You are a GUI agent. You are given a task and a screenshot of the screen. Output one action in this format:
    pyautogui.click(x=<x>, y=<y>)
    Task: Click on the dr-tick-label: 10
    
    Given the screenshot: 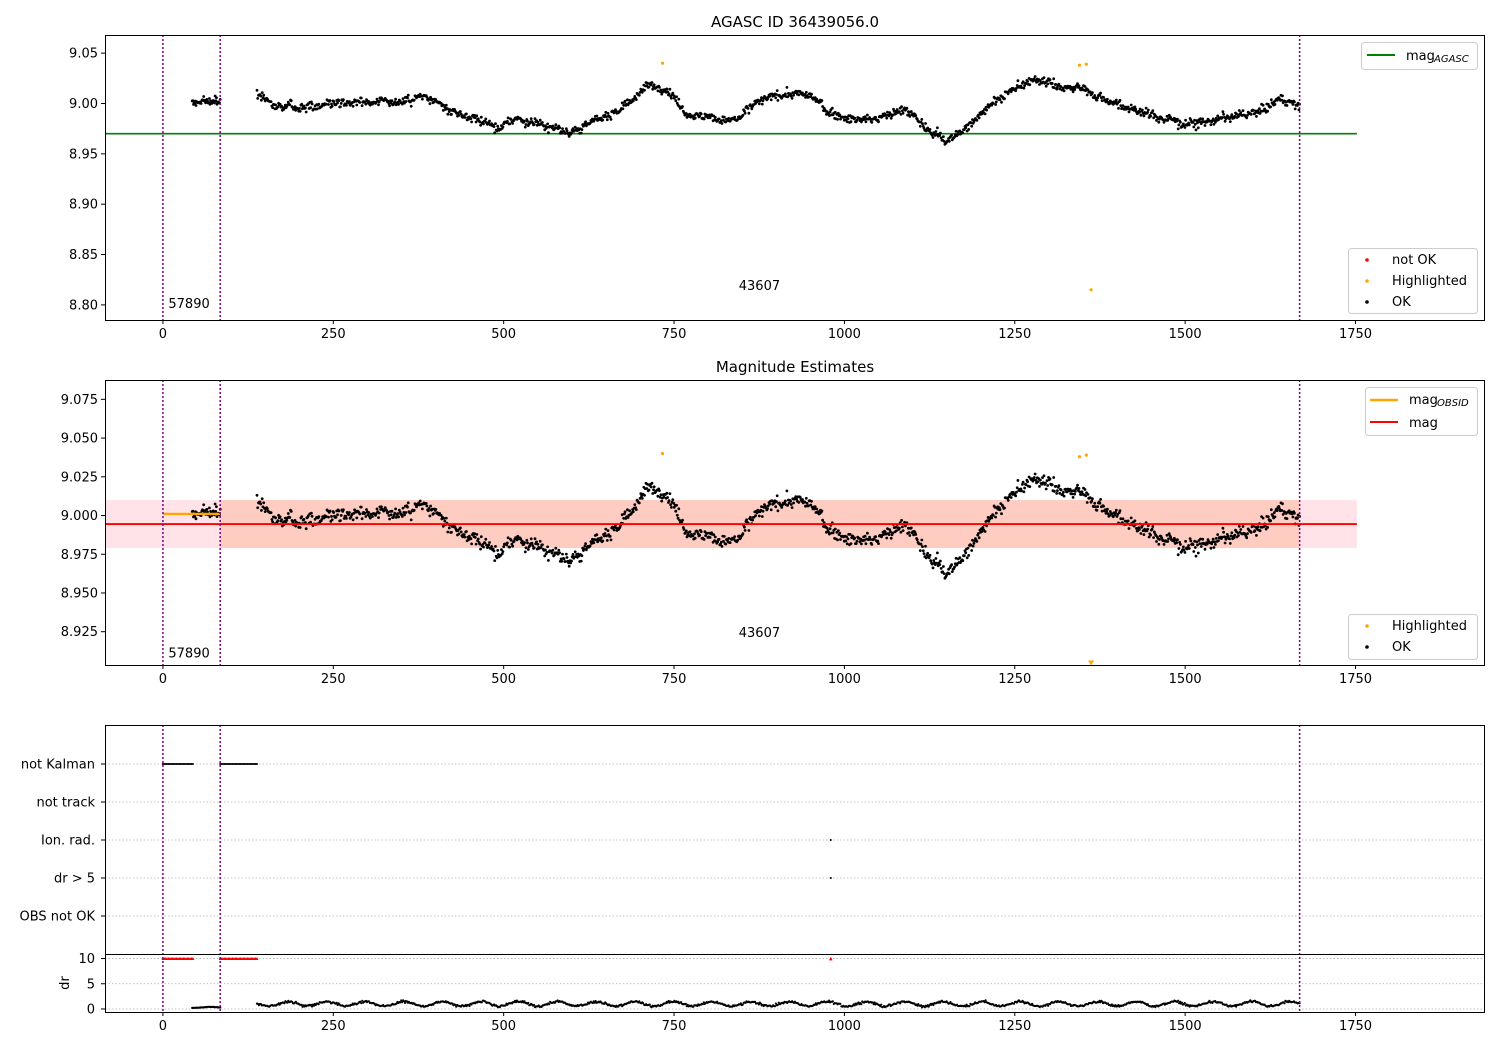 What is the action you would take?
    pyautogui.click(x=86, y=959)
    